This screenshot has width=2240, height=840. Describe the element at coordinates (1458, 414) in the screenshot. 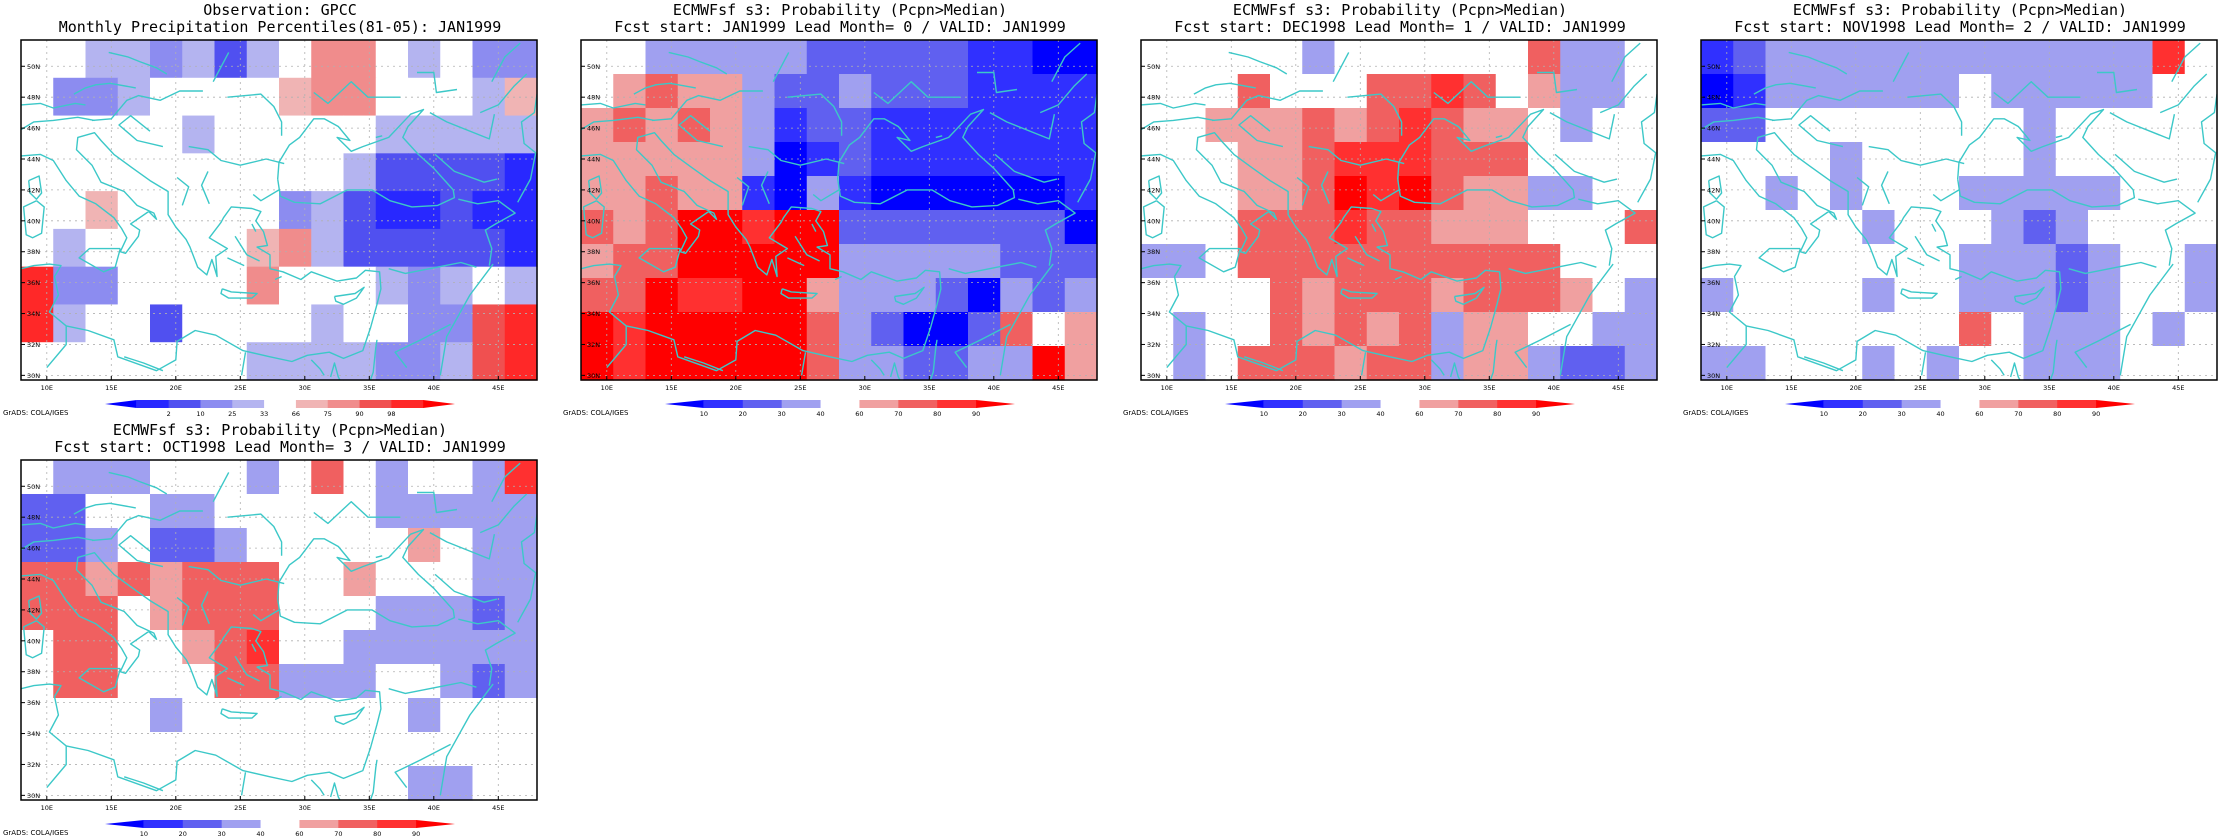

I see `legend-label: 70` at that location.